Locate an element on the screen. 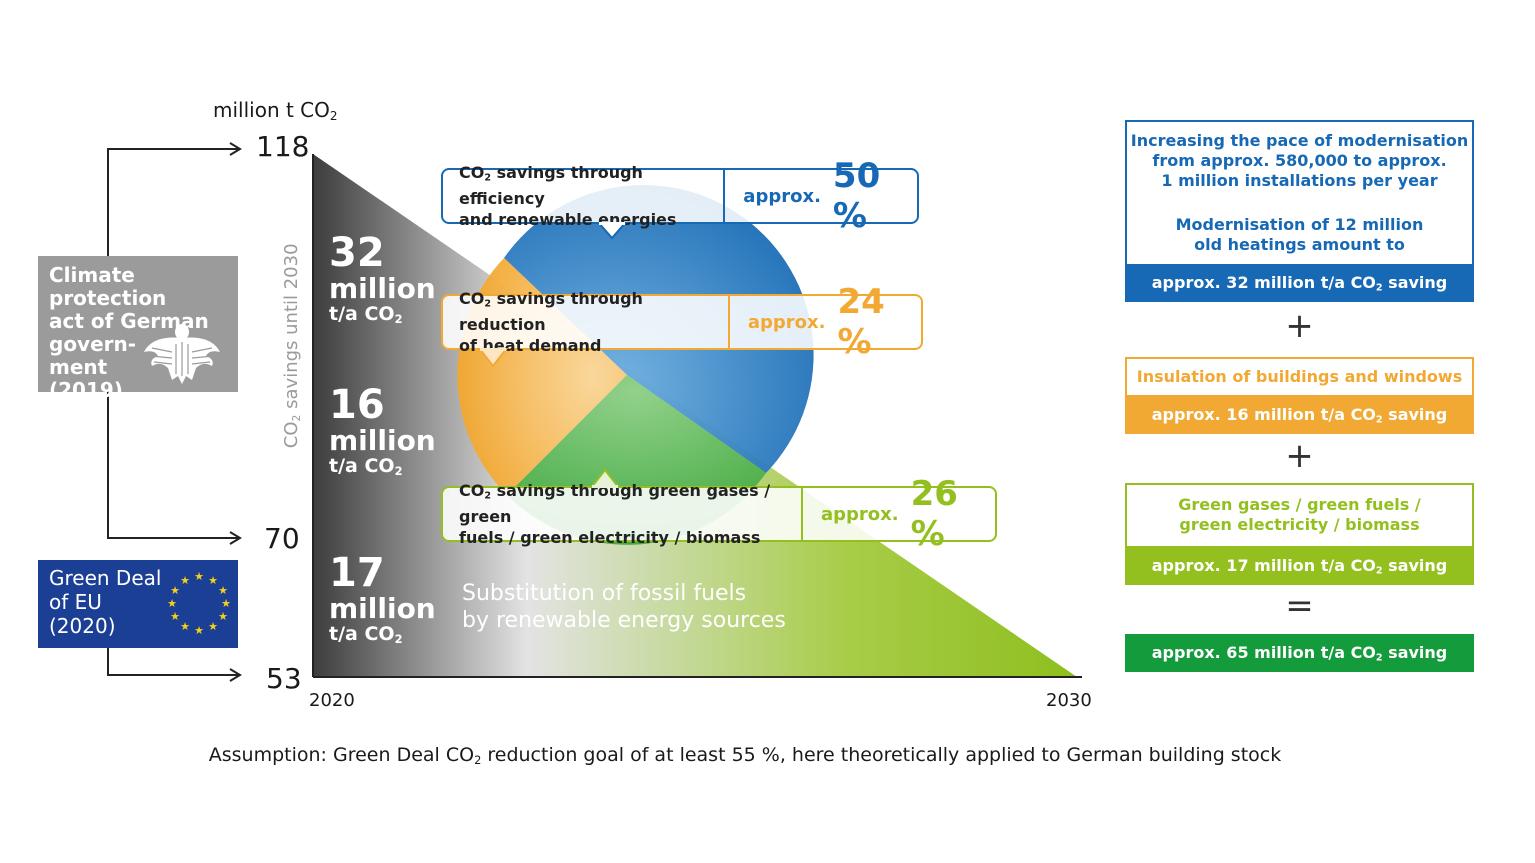  x-tick-2020: 2020 is located at coordinates (332, 700).